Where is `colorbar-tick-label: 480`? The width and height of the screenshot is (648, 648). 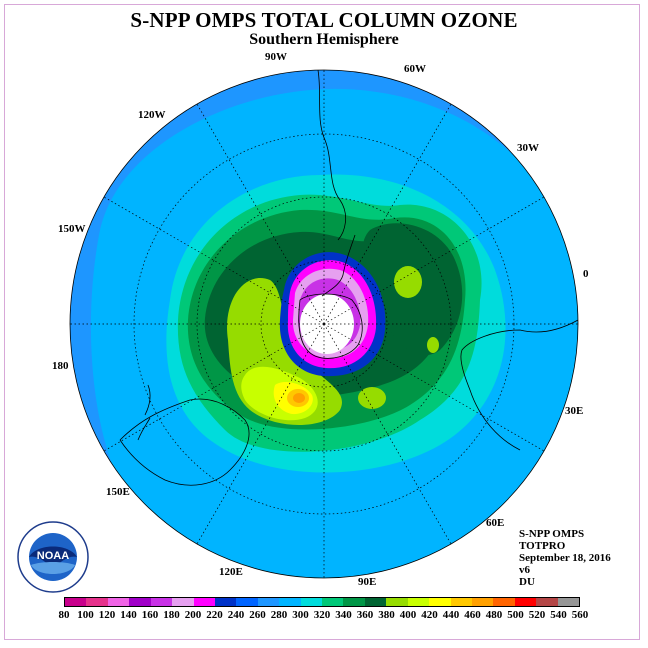
colorbar-tick-label: 480 is located at coordinates (494, 615).